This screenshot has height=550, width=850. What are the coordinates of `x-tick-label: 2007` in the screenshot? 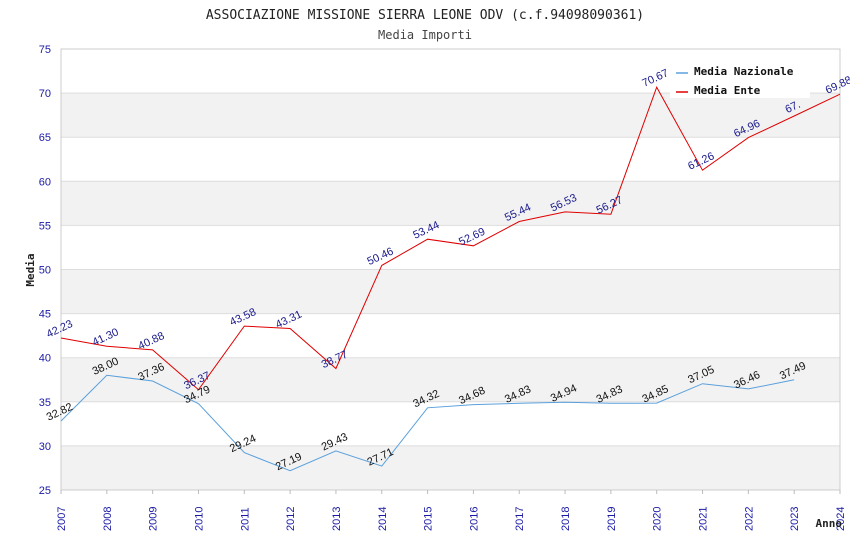 It's located at (62, 519).